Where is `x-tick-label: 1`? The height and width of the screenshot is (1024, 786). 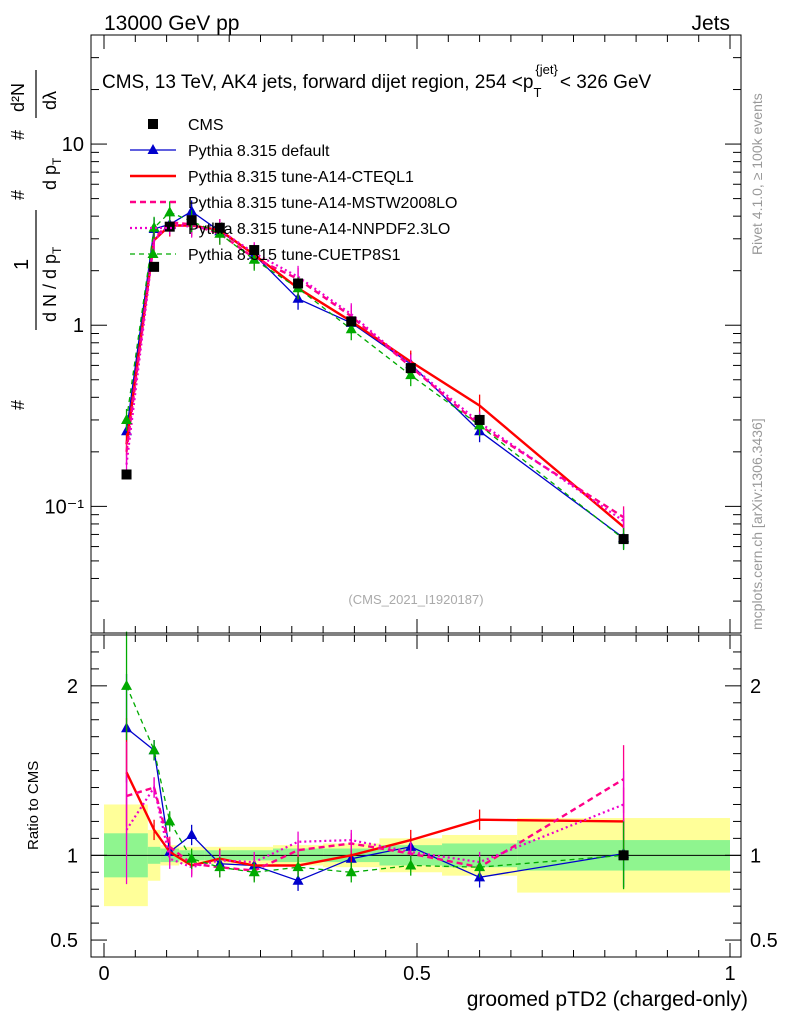
x-tick-label: 1 is located at coordinates (729, 974).